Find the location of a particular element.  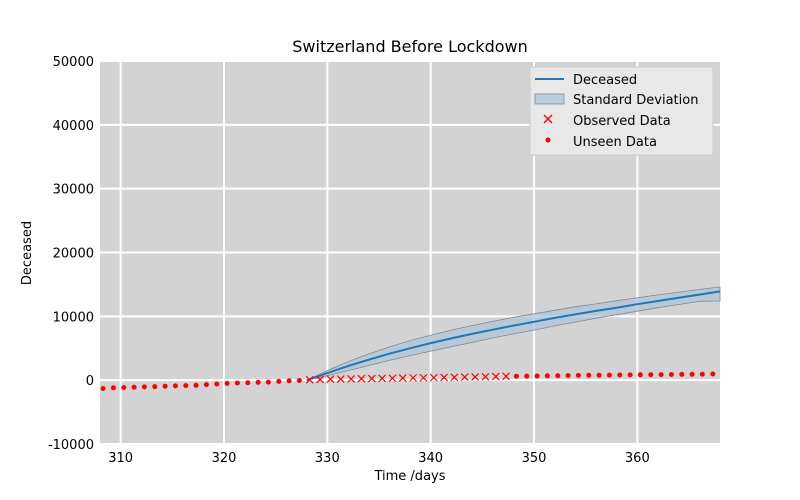

legend-label-std: Standard Deviation is located at coordinates (635, 100).